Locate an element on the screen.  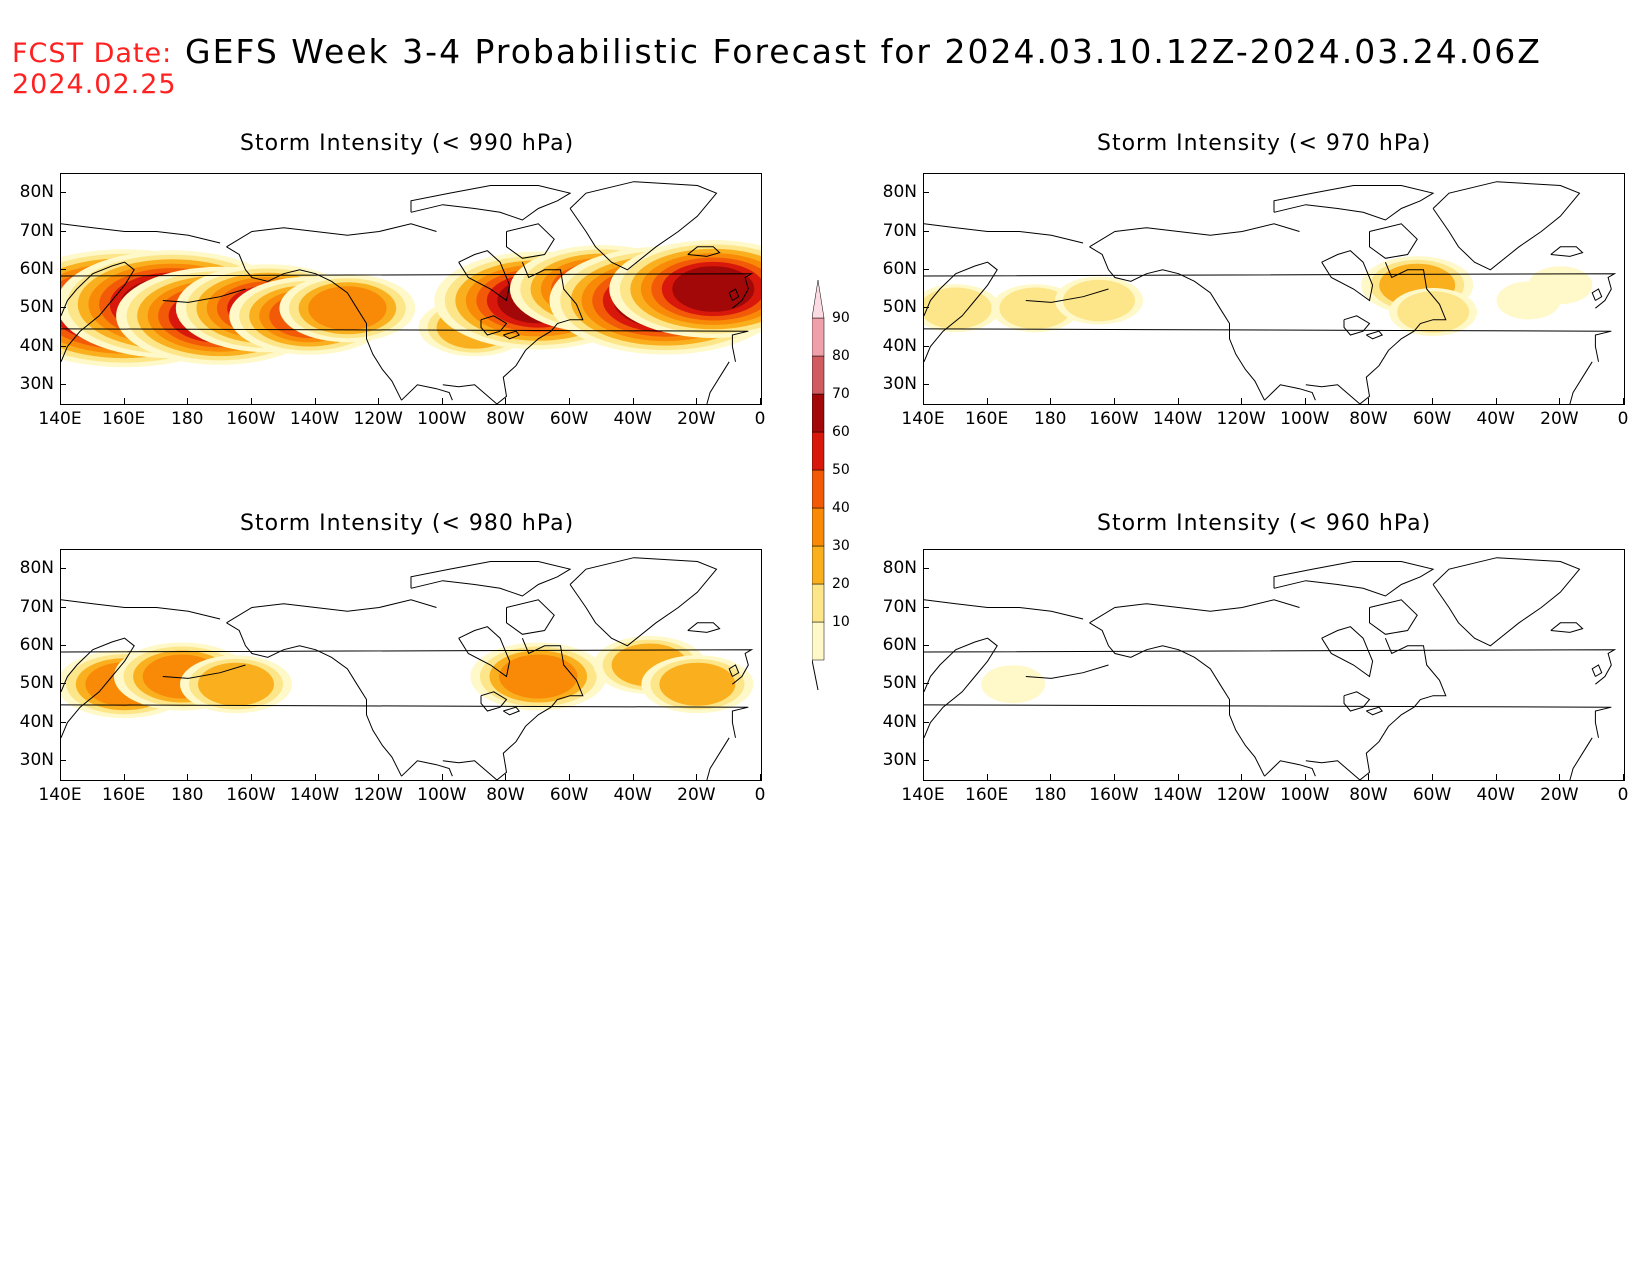
panel-990-title: Storm Intensity (< 990 hPa) is located at coordinates (407, 143).